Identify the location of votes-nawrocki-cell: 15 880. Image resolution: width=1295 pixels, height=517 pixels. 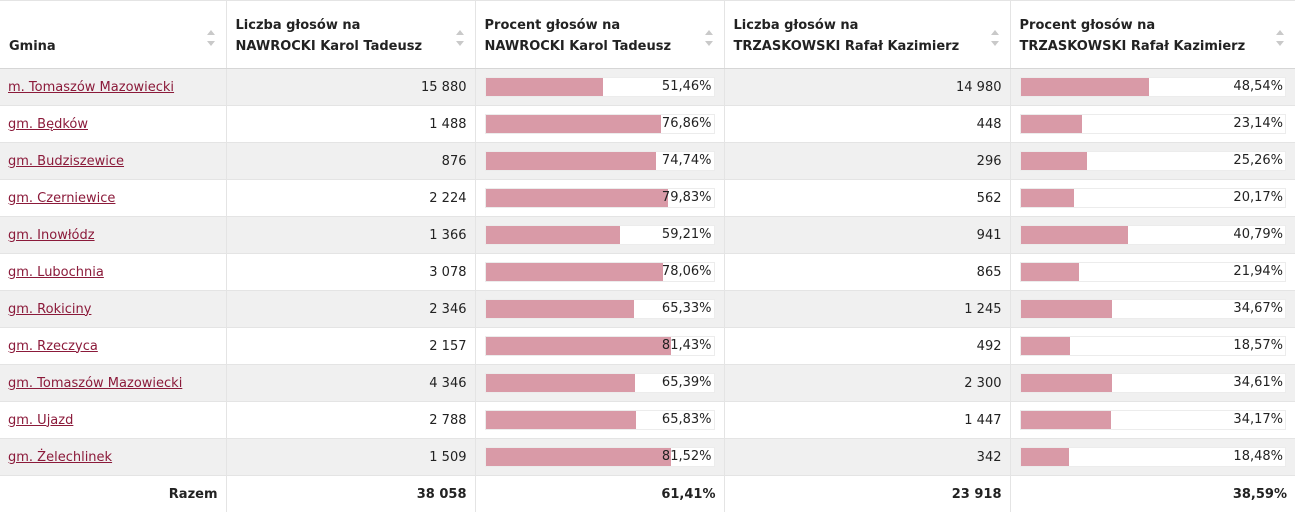
(351, 87).